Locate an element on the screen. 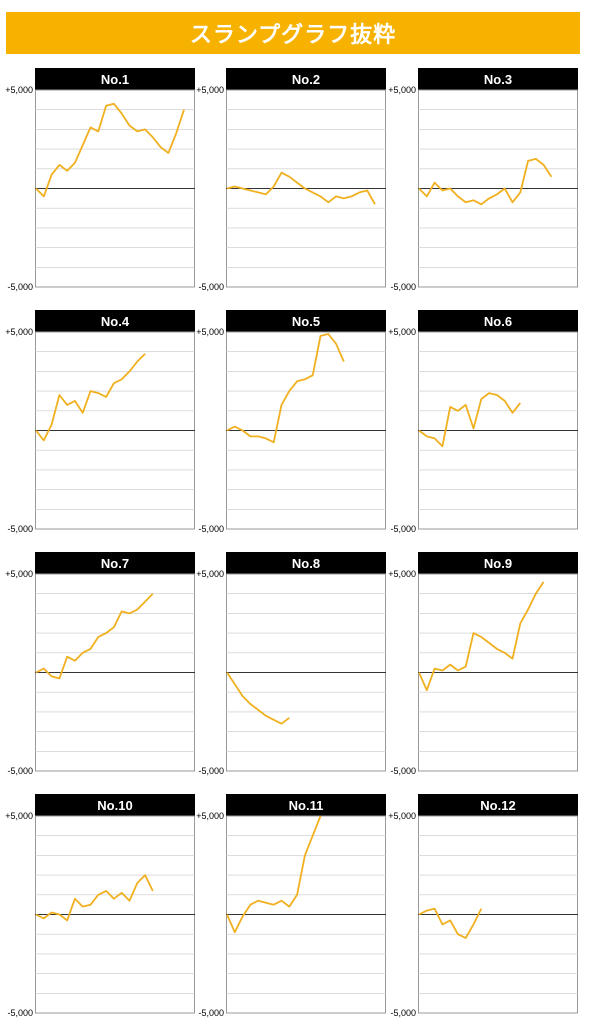 The width and height of the screenshot is (600, 1036). chart-title: No.4 is located at coordinates (115, 321).